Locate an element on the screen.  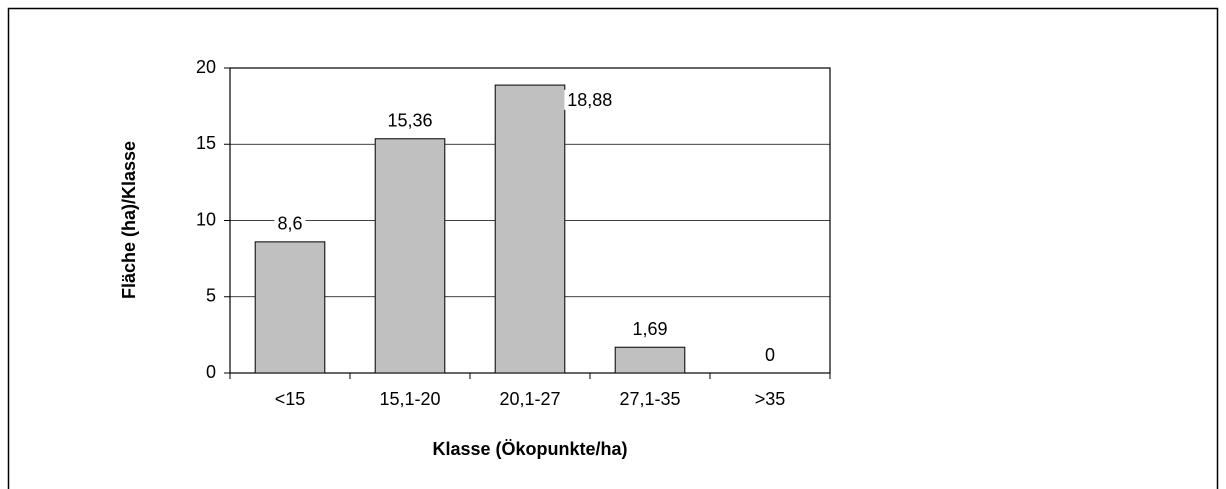
y-tick-label: 0 is located at coordinates (211, 372).